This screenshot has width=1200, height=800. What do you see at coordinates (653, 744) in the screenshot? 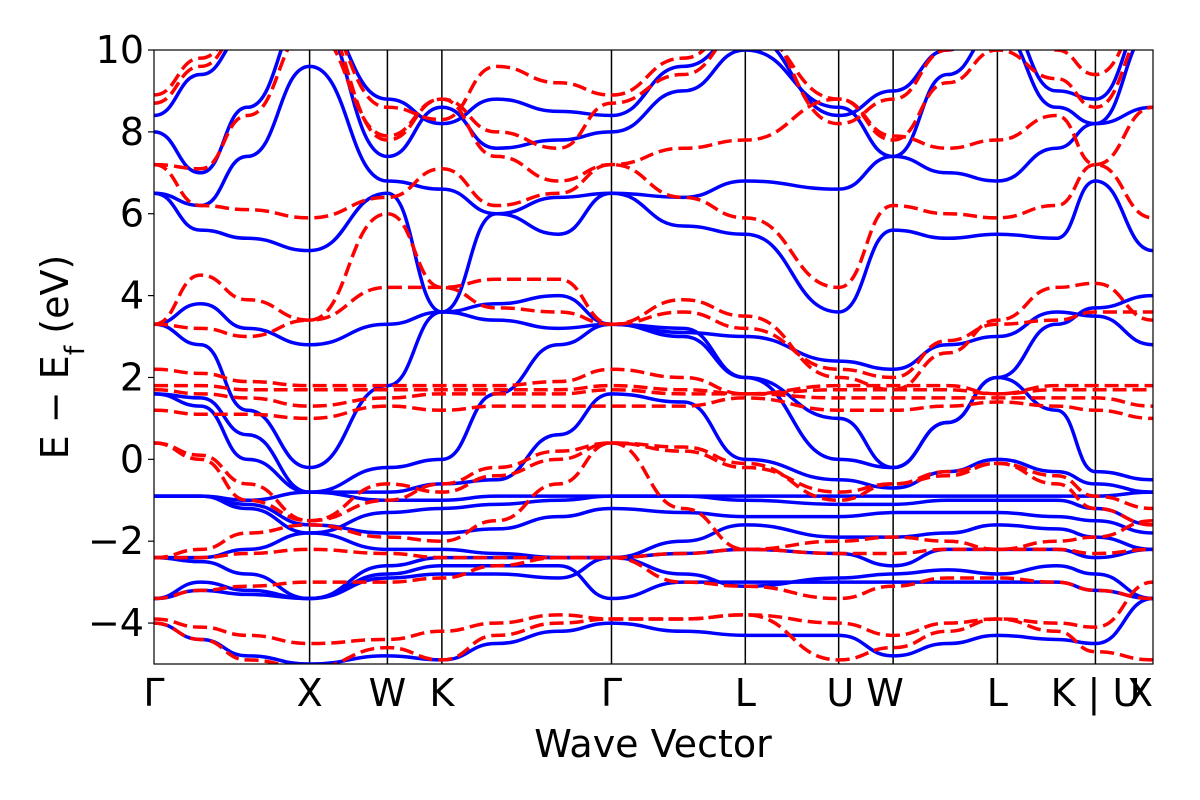
I see `x-axis-title: Wave Vector` at bounding box center [653, 744].